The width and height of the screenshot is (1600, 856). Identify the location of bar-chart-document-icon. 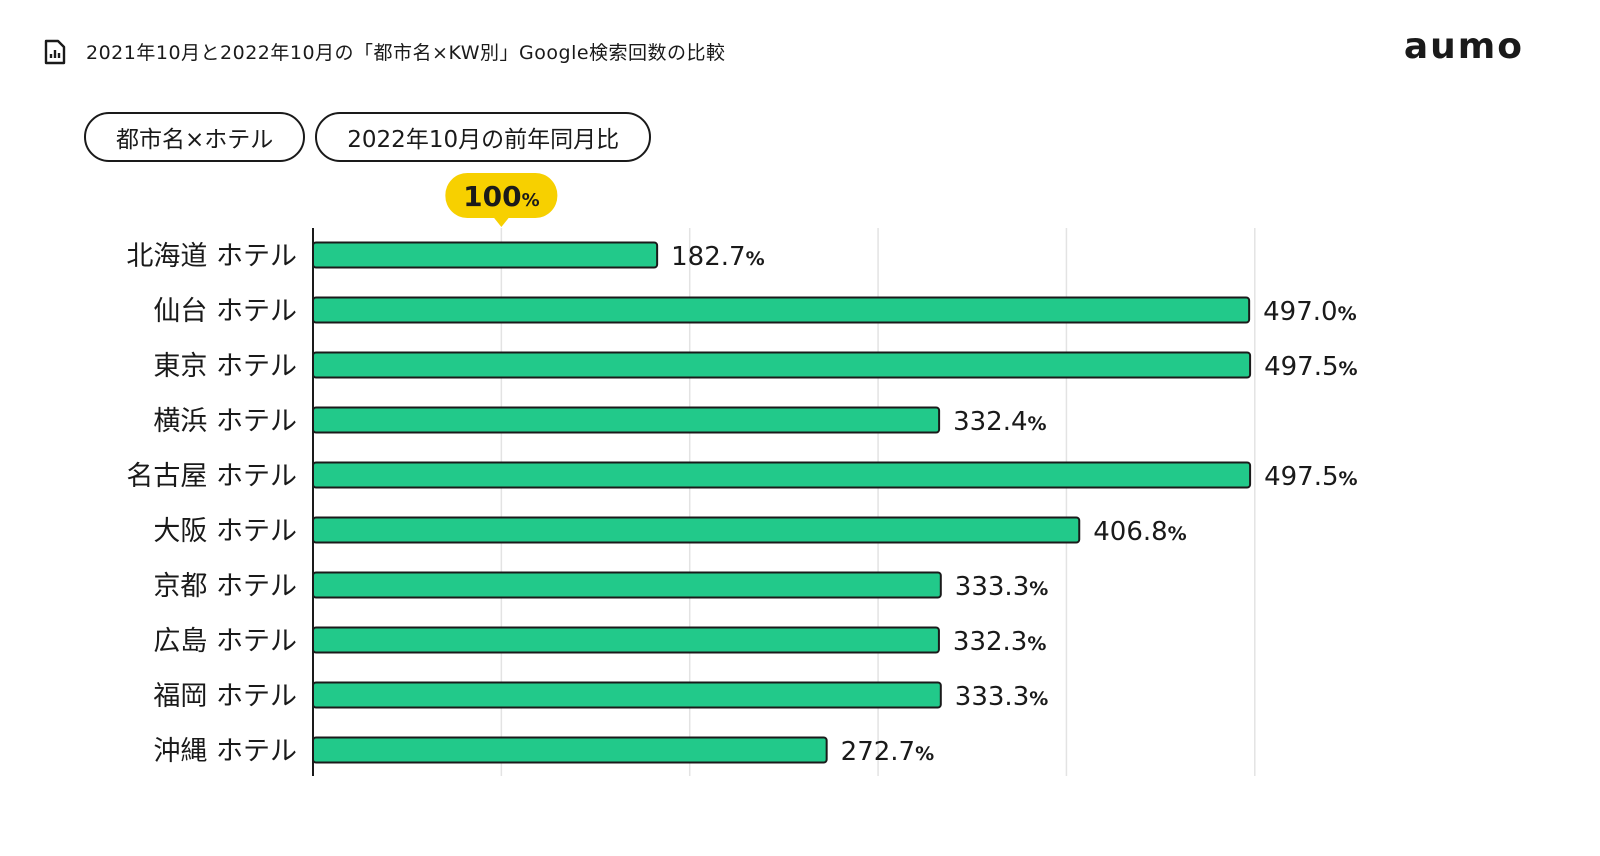
(55, 52).